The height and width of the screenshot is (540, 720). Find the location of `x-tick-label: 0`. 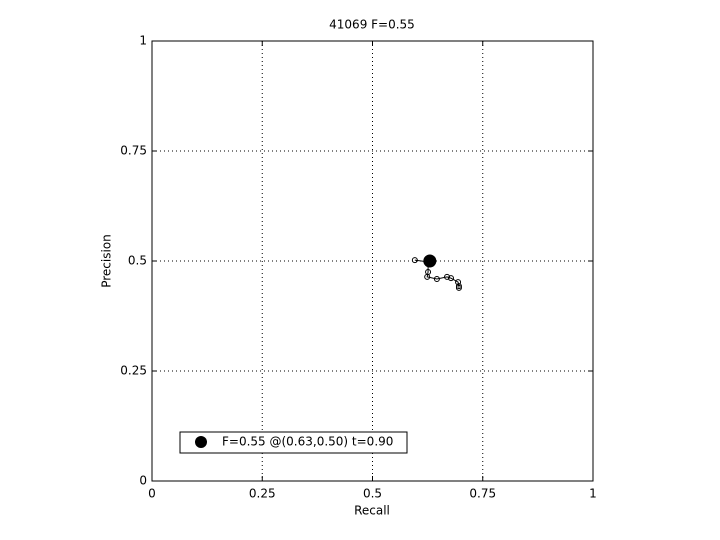

x-tick-label: 0 is located at coordinates (152, 494).